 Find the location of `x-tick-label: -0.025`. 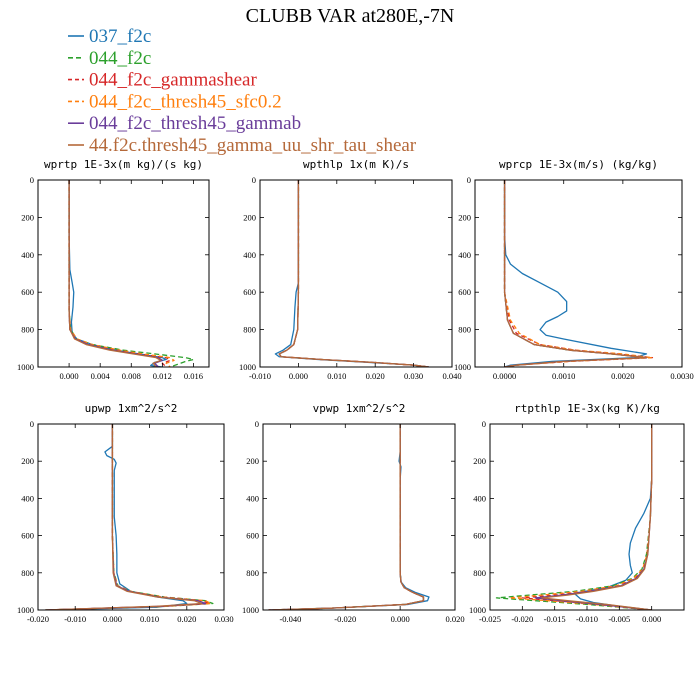

x-tick-label: -0.025 is located at coordinates (490, 619).